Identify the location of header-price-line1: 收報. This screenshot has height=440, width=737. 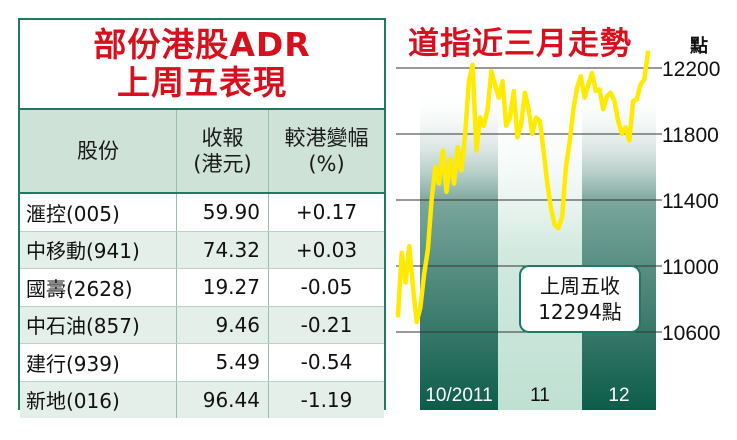
(222, 138).